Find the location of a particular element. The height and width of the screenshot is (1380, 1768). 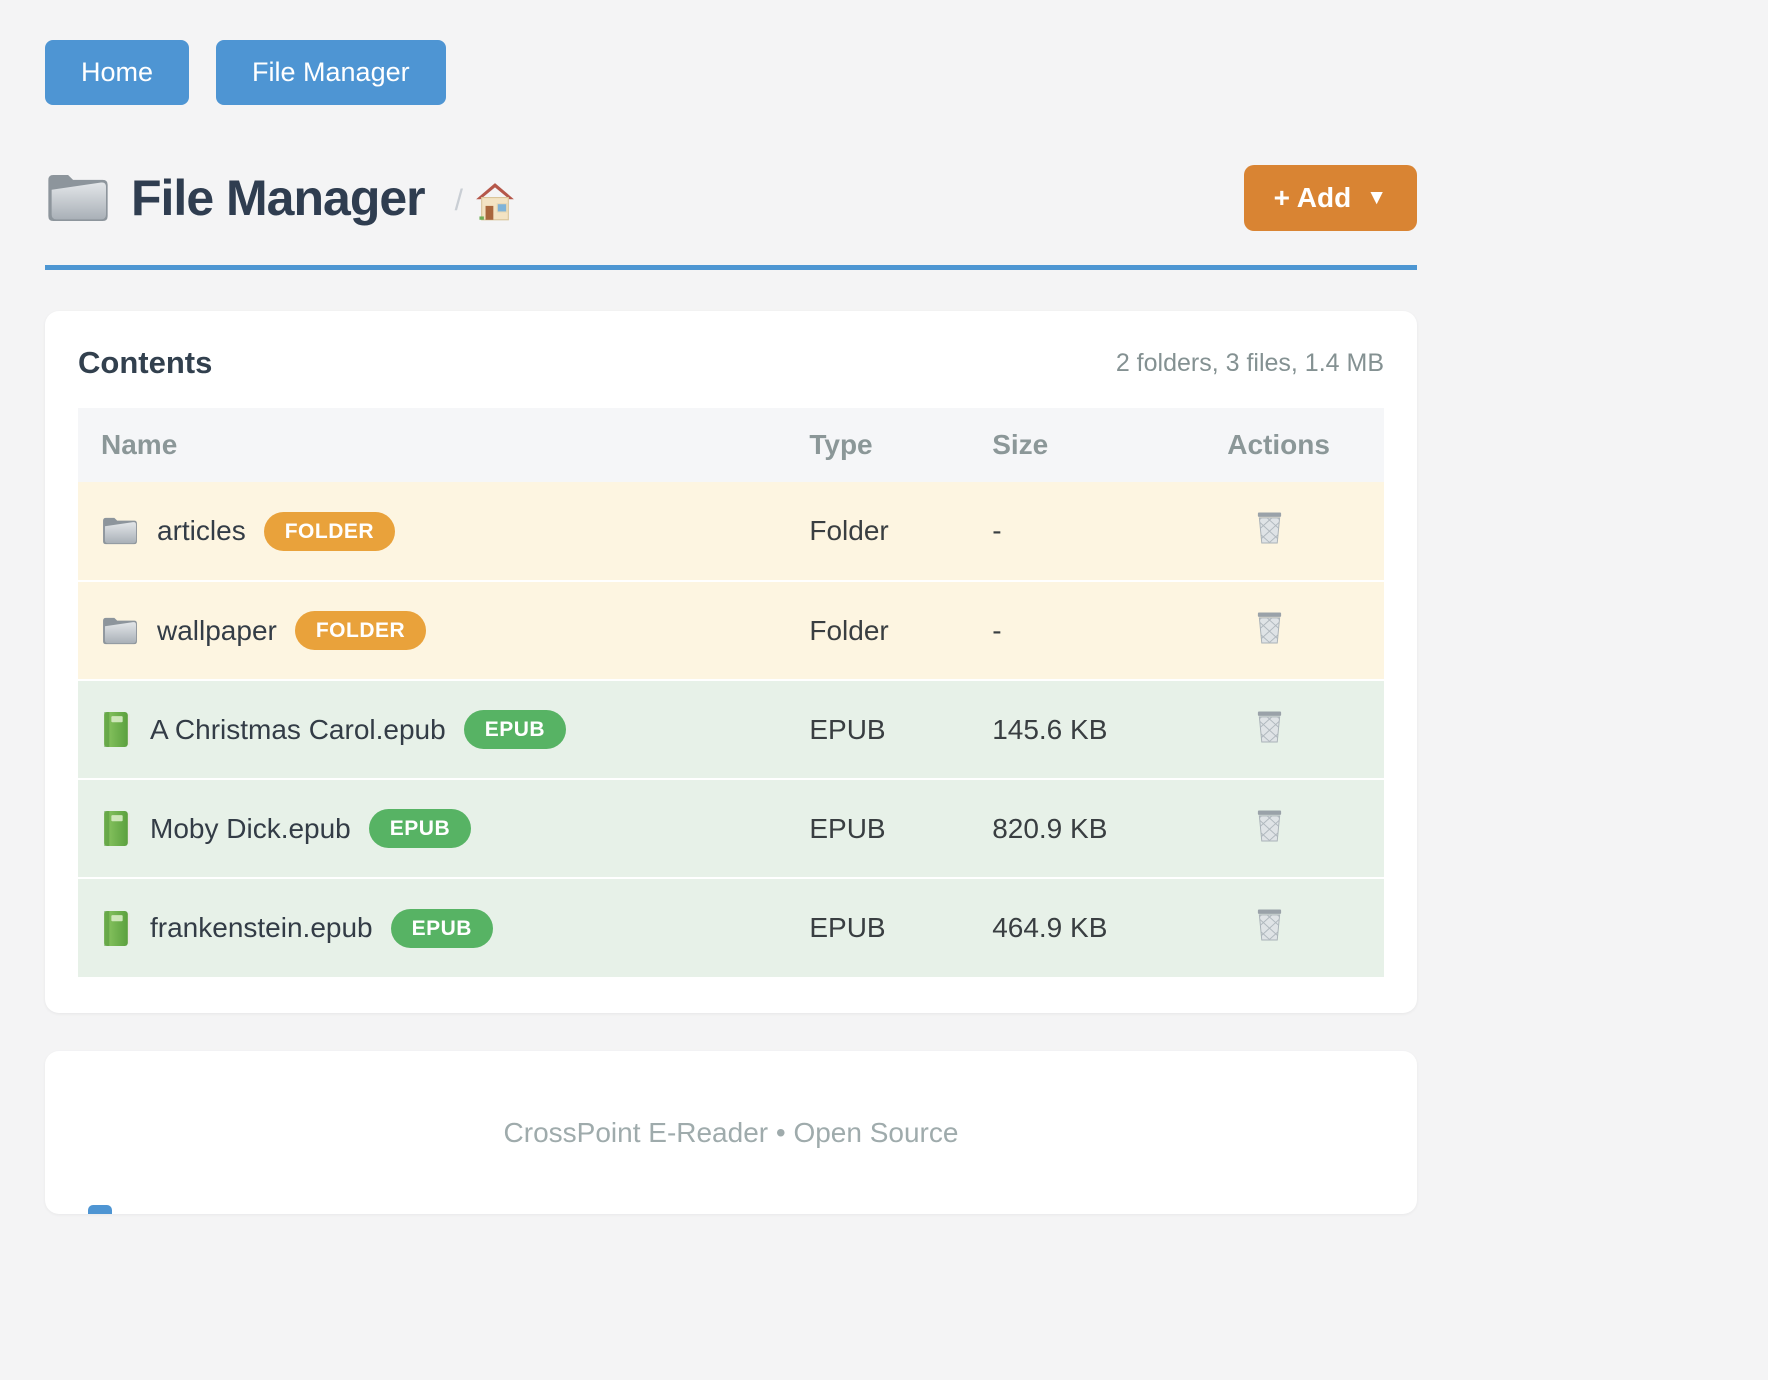

partial-element-bottom is located at coordinates (100, 1209).